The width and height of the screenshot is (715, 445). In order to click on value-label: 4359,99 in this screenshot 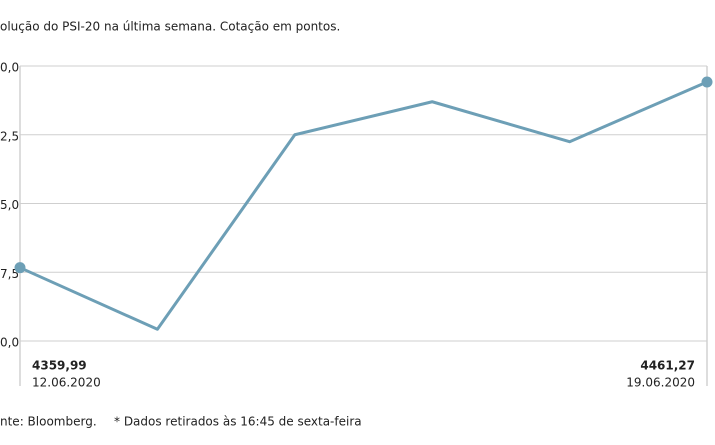, I will do `click(59, 366)`.